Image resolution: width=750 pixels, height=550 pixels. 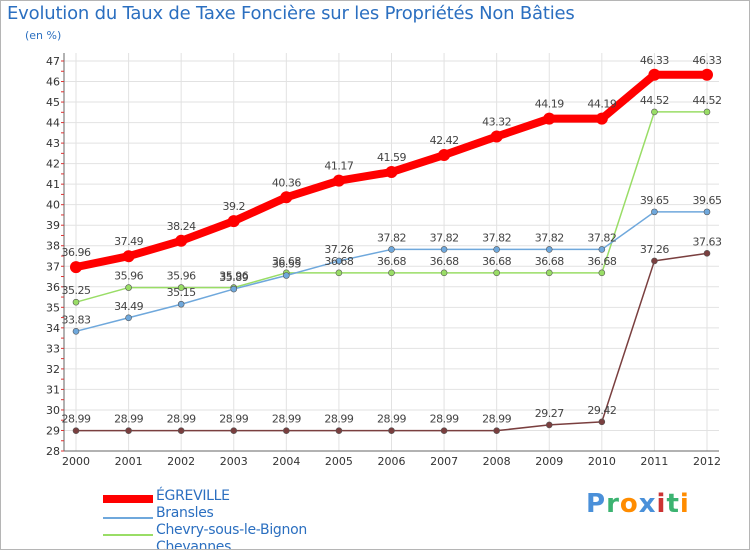 I want to click on data-label-2: 44.52, so click(x=707, y=100).